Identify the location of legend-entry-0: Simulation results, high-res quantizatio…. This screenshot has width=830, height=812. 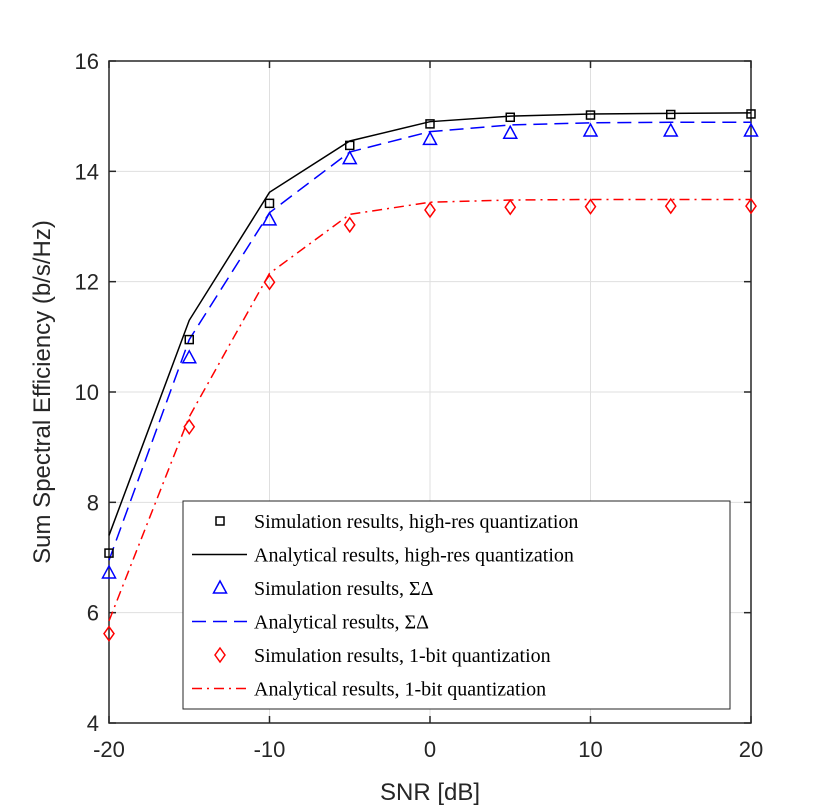
(396, 522).